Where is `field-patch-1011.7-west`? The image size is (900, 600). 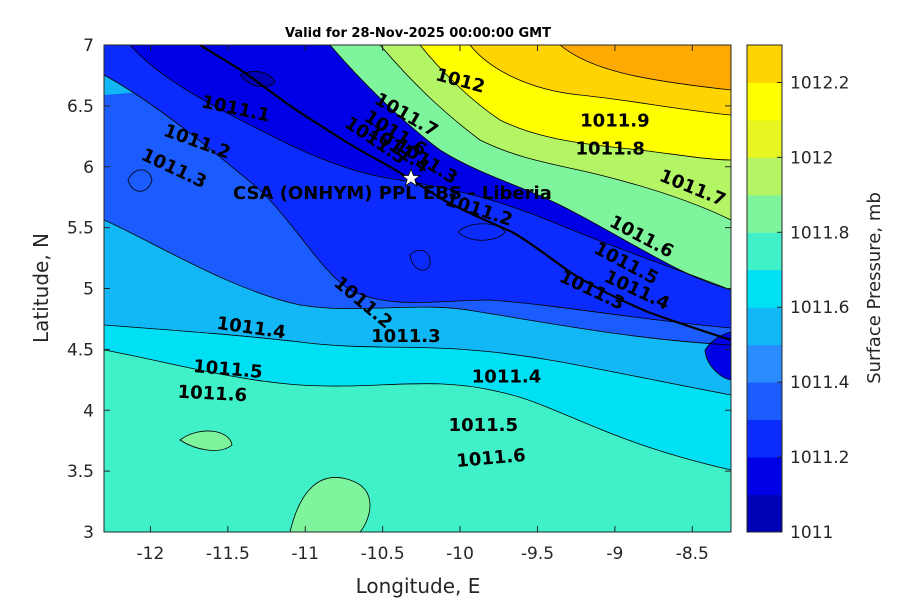 field-patch-1011.7-west is located at coordinates (206, 440).